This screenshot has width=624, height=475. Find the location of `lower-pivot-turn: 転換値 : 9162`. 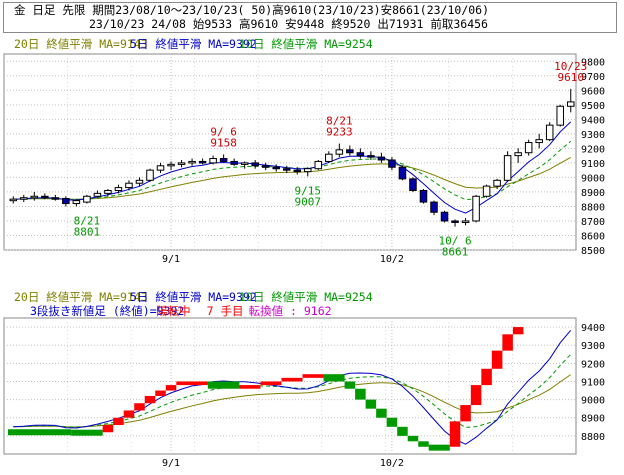

lower-pivot-turn: 転換値 : 9162 is located at coordinates (290, 311).